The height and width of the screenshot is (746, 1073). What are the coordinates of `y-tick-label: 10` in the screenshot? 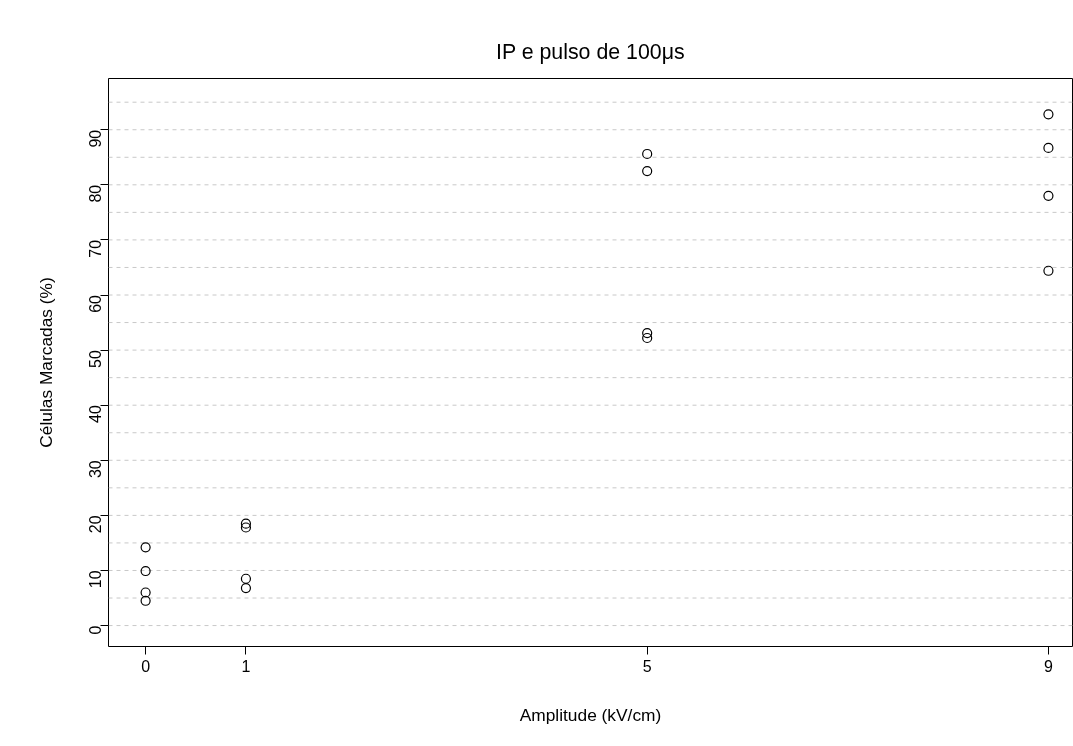 It's located at (96, 579).